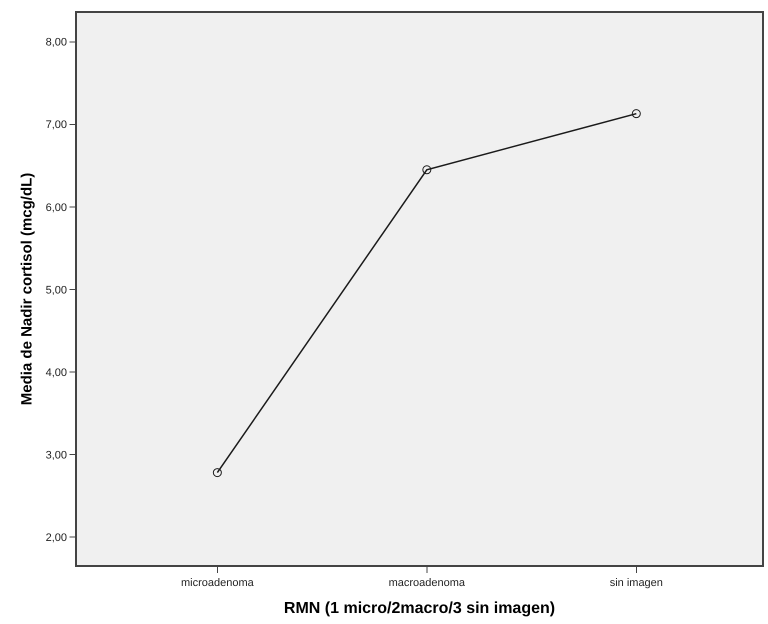  What do you see at coordinates (420, 609) in the screenshot?
I see `x-axis-title: RMN (1 micro/2macro/3 sin imagen)` at bounding box center [420, 609].